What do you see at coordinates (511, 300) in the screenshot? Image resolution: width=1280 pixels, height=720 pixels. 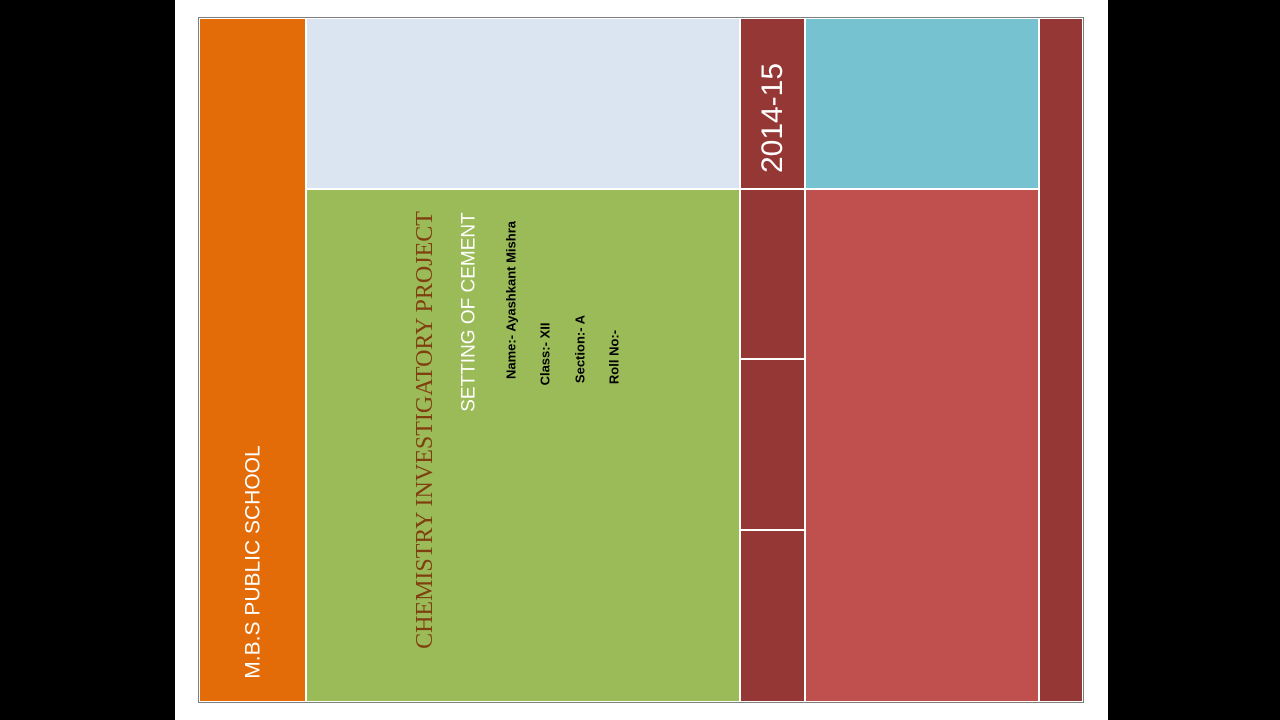 I see `student-name: Name:- Ayashkant Mishra` at bounding box center [511, 300].